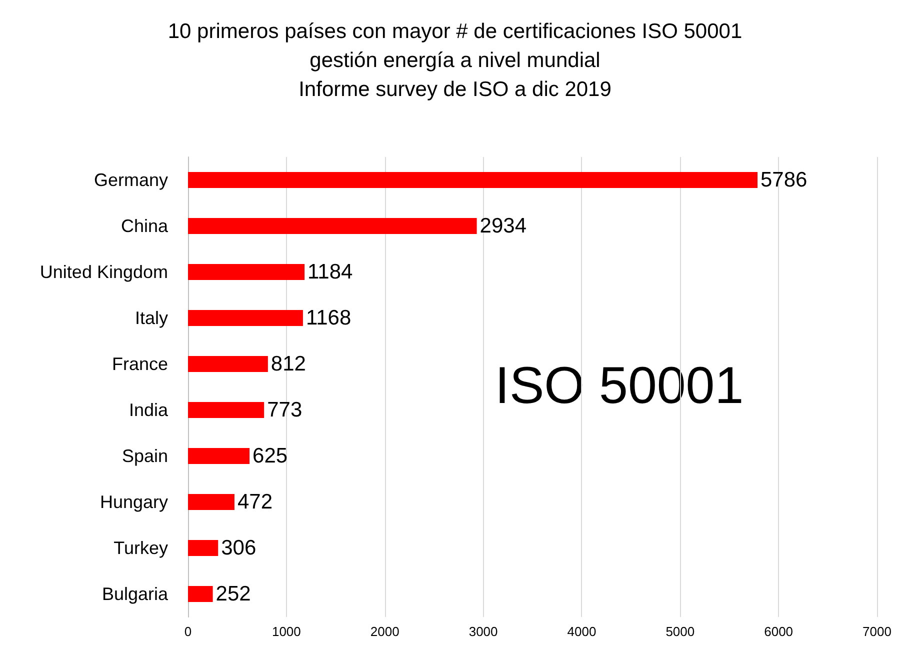  Describe the element at coordinates (238, 548) in the screenshot. I see `data-label: 306` at that location.